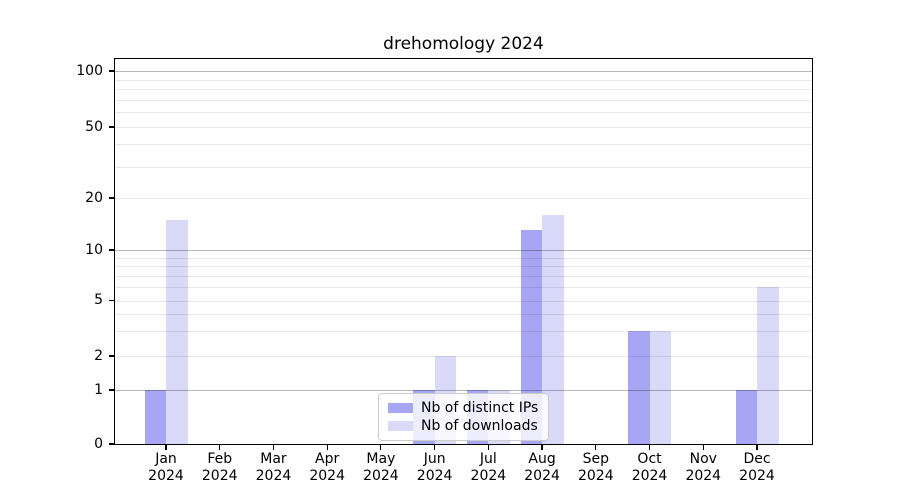  What do you see at coordinates (479, 426) in the screenshot?
I see `legend-label: Nb of downloads` at bounding box center [479, 426].